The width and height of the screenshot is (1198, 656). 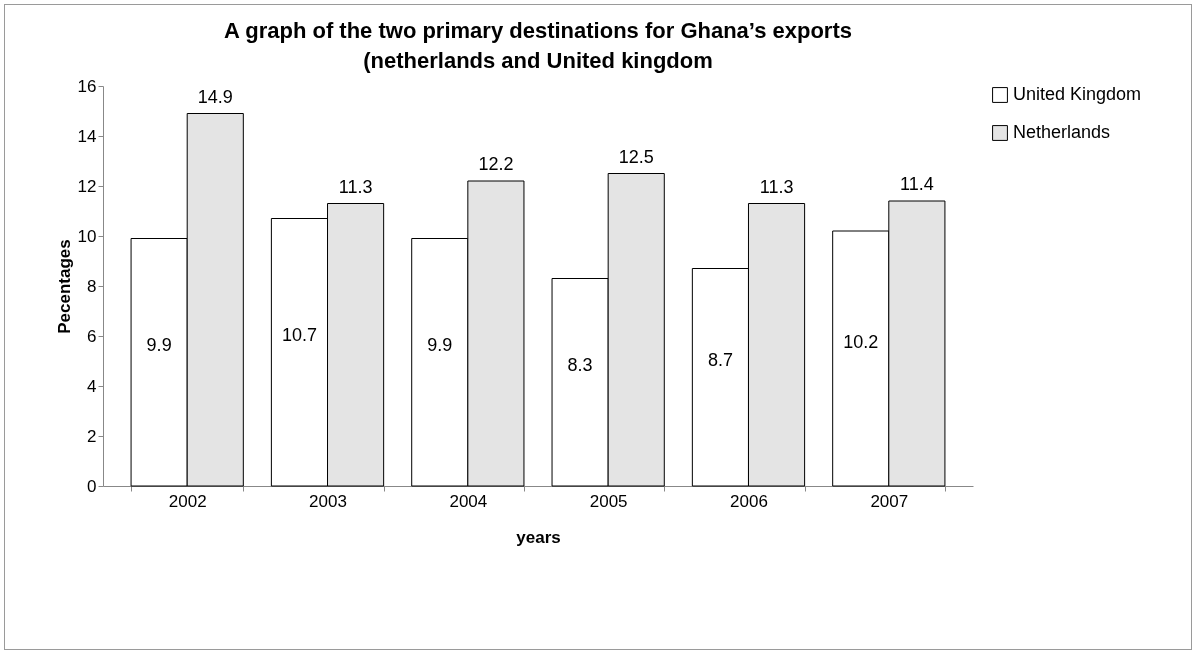 I want to click on x-tick-label: 2006, so click(x=749, y=501).